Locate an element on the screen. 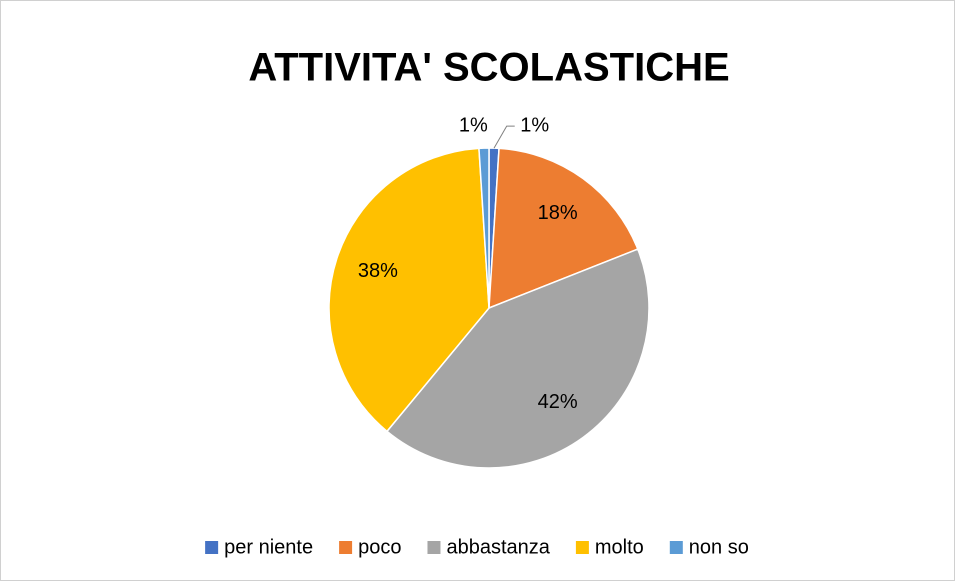  leader-line is located at coordinates (504, 137).